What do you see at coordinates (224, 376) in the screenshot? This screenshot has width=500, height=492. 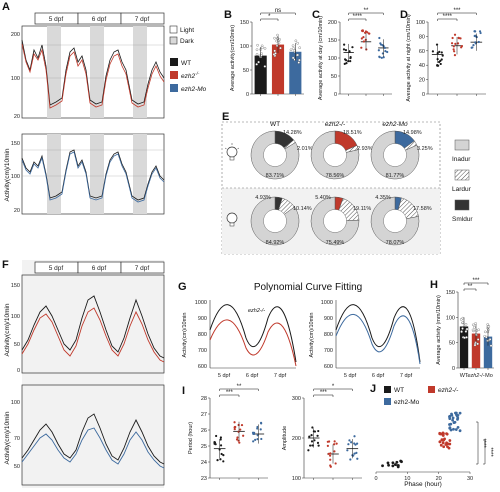 I see `g-left-xtick: 5 dpf` at bounding box center [224, 376].